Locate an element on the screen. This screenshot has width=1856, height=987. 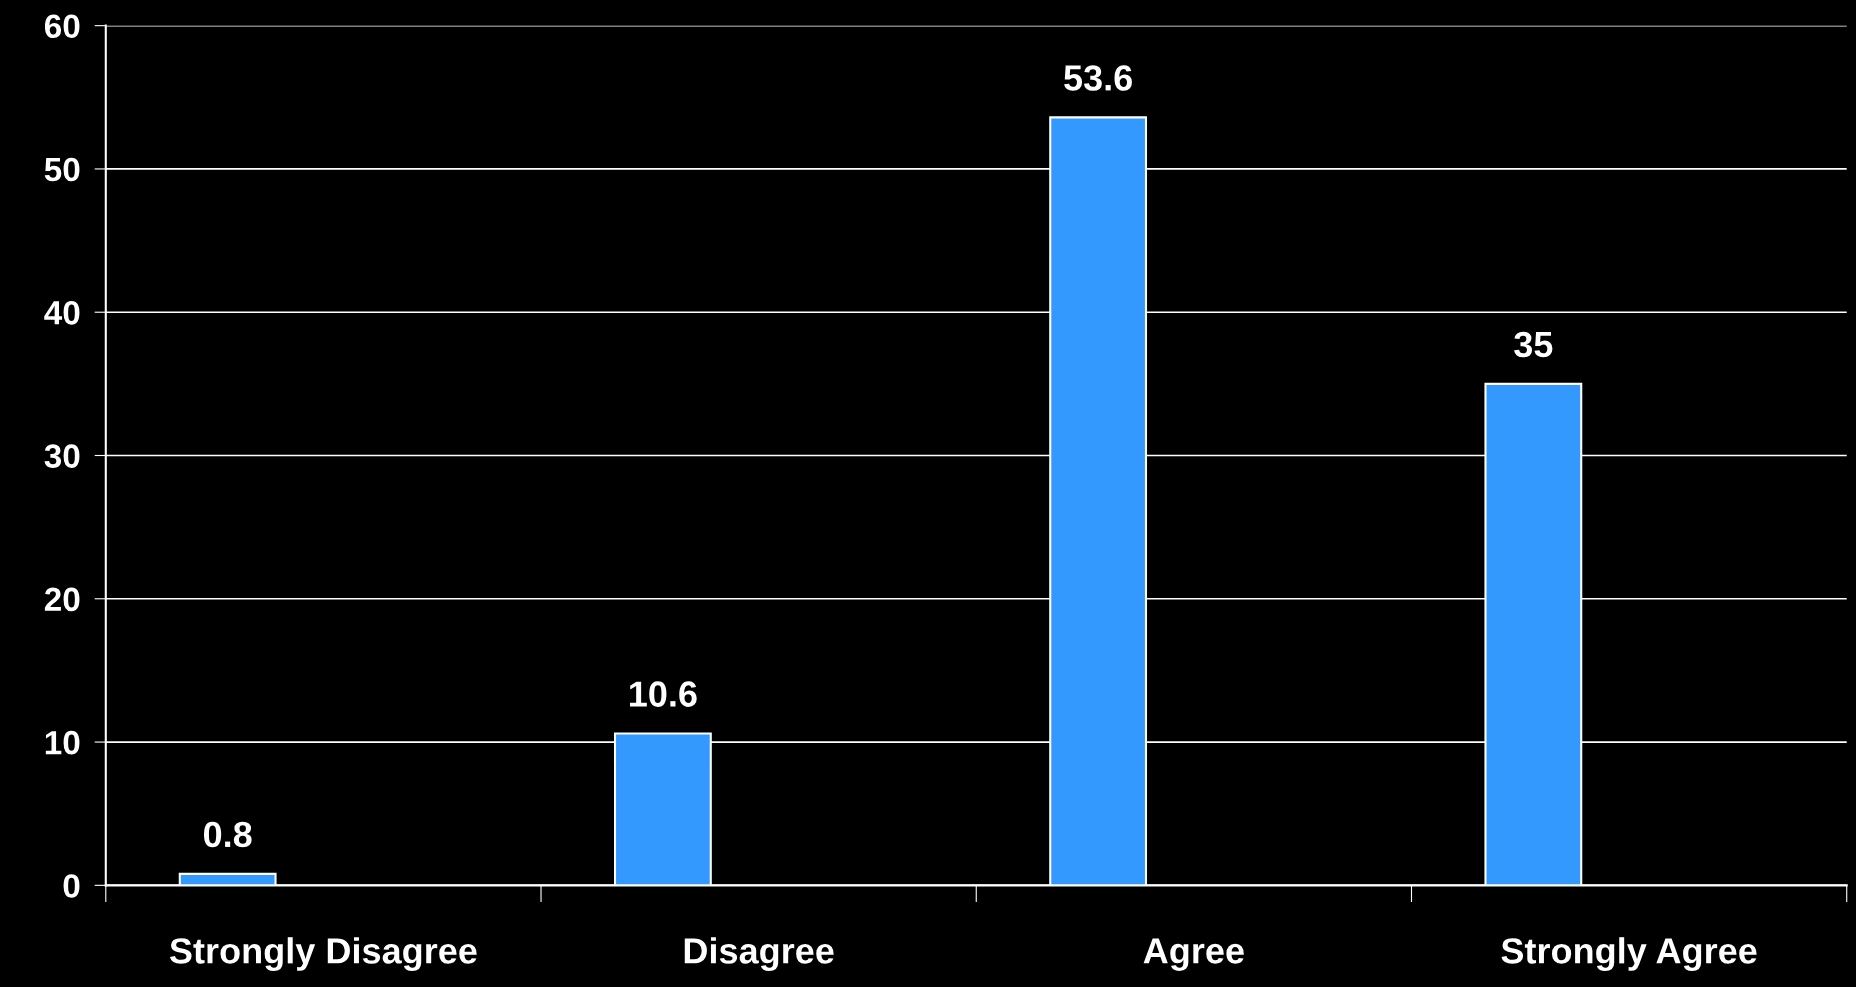
y-tick-label: 10 is located at coordinates (62, 742).